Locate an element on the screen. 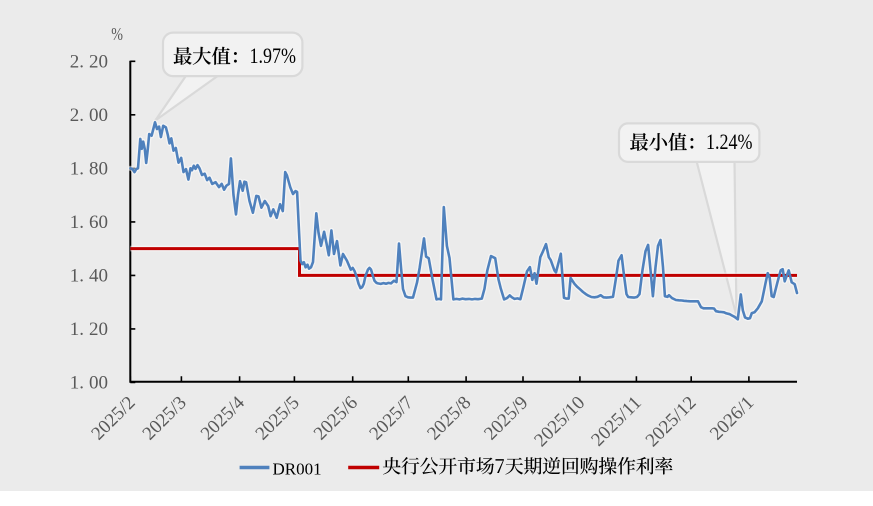  svg-text:1.00: 1. 00 is located at coordinates (89, 383).